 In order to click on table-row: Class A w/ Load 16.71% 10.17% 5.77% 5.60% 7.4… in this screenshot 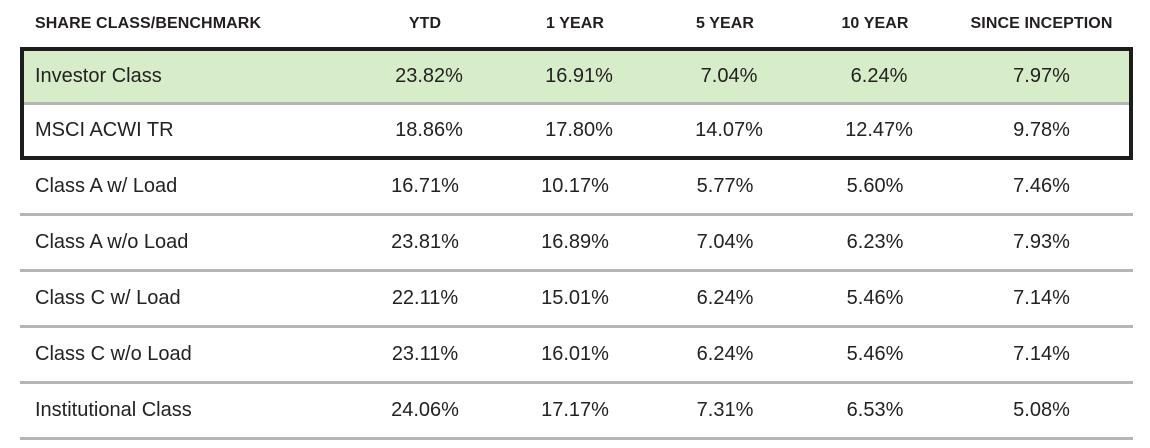, I will do `click(576, 188)`.